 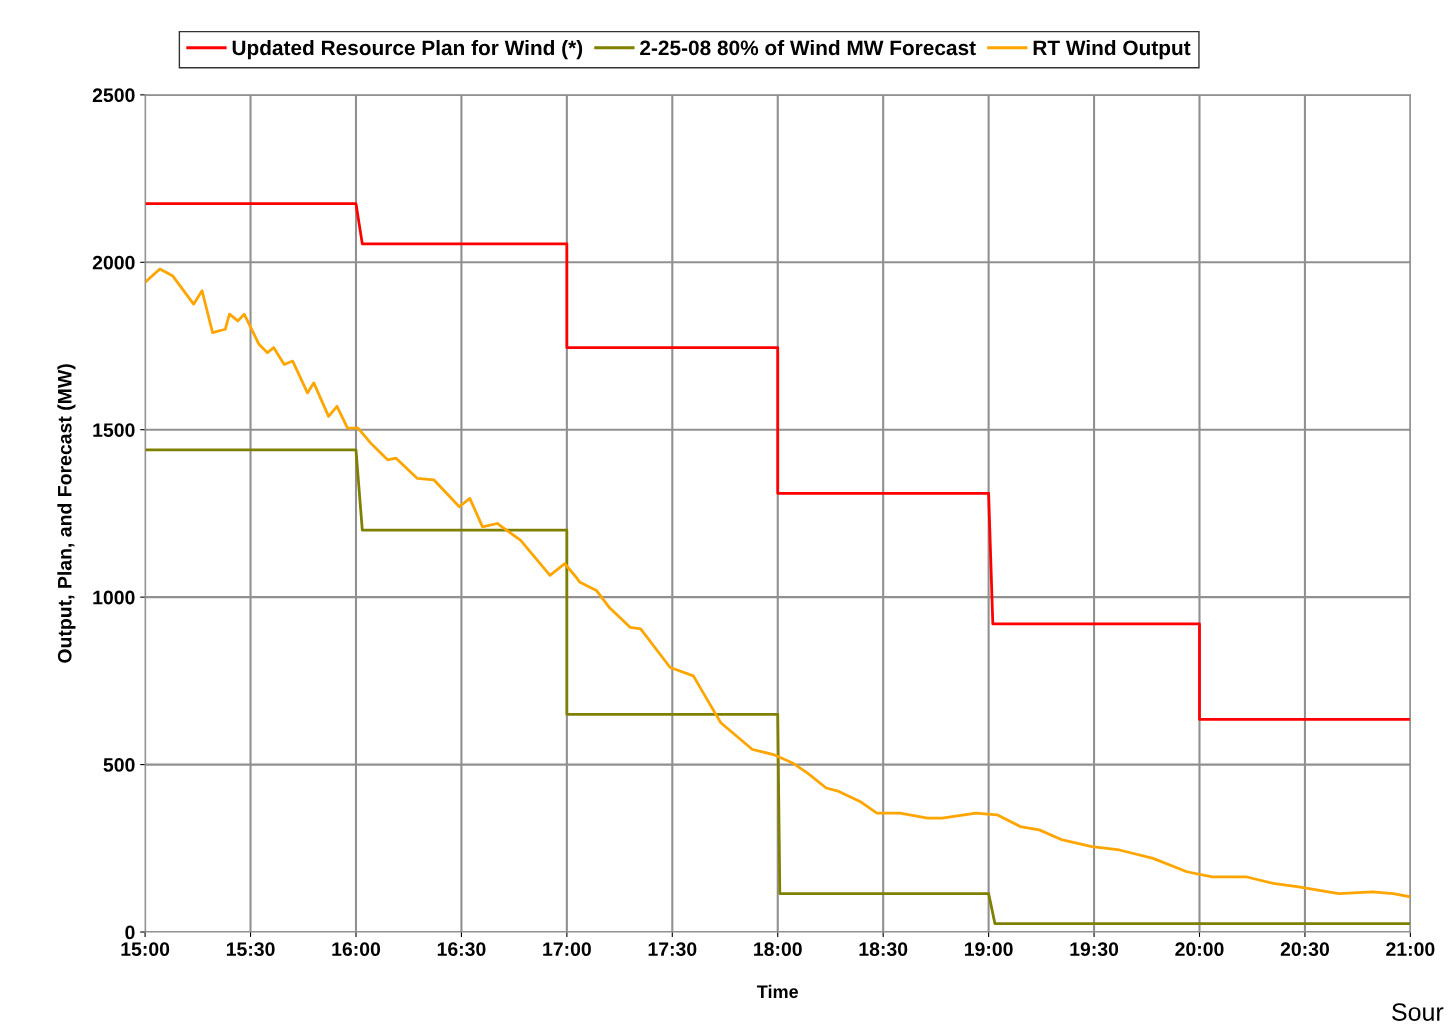 I want to click on x-tick-label: 20:30, so click(x=1304, y=949).